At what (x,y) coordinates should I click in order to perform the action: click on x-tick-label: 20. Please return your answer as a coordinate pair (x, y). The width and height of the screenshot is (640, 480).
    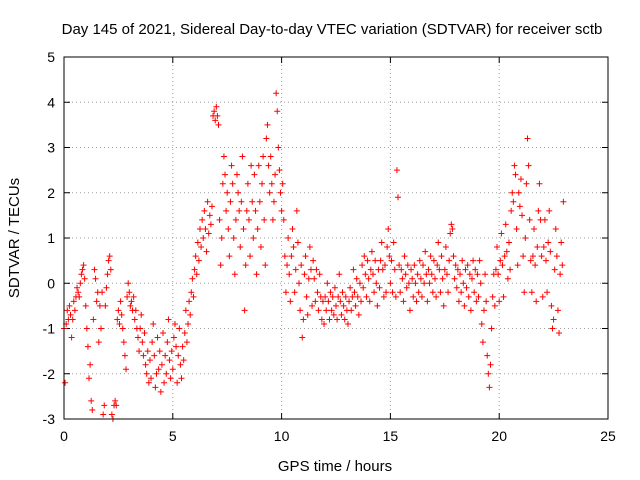
    Looking at the image, I should click on (499, 436).